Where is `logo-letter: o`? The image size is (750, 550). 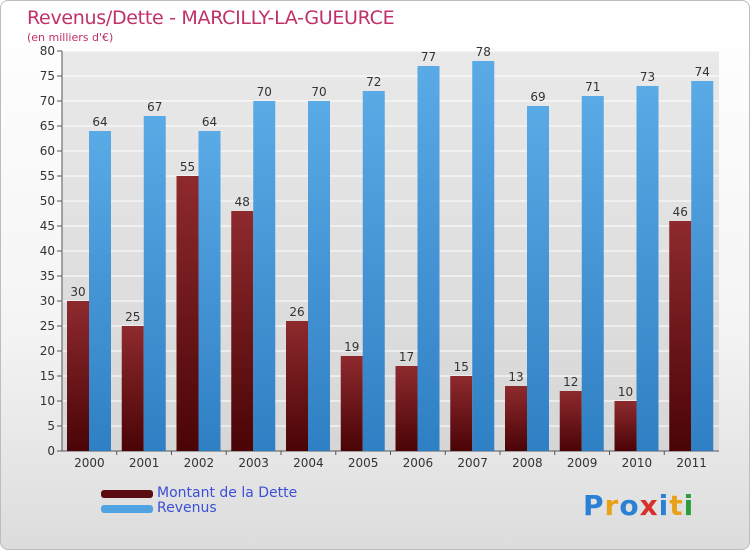 logo-letter: o is located at coordinates (629, 505).